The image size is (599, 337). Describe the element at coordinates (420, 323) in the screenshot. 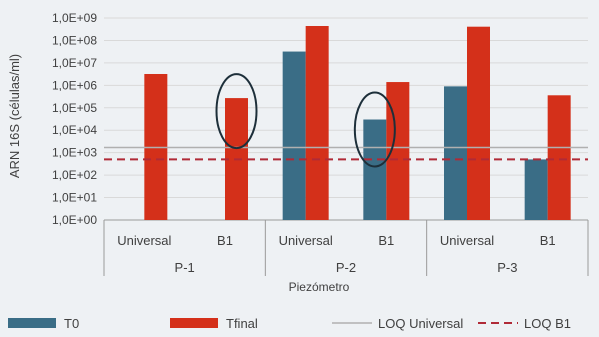

I see `legend-label: LOQ Universal` at that location.